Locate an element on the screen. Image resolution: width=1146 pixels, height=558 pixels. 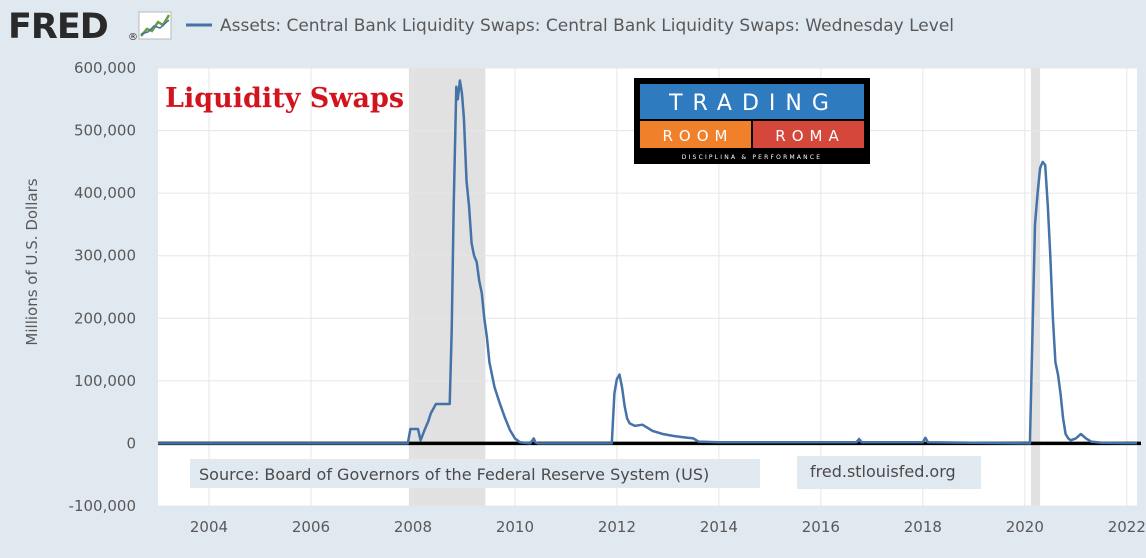
fred-logo: FRED ® is located at coordinates (90, 27).